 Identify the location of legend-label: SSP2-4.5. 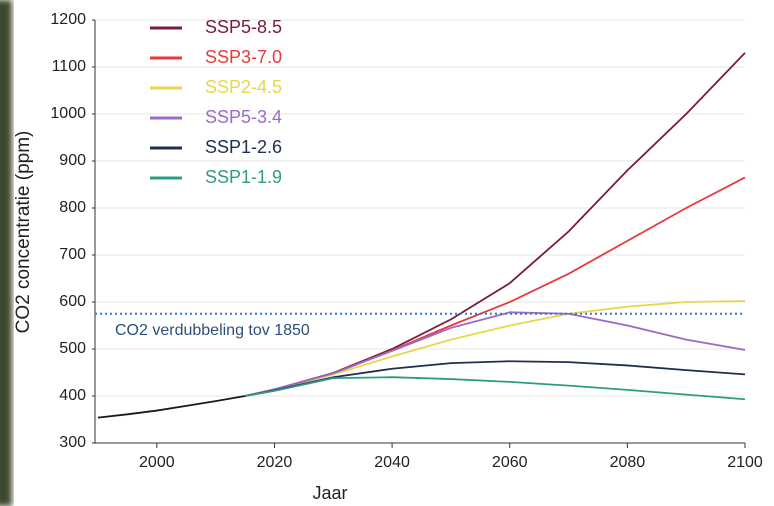
(243, 87).